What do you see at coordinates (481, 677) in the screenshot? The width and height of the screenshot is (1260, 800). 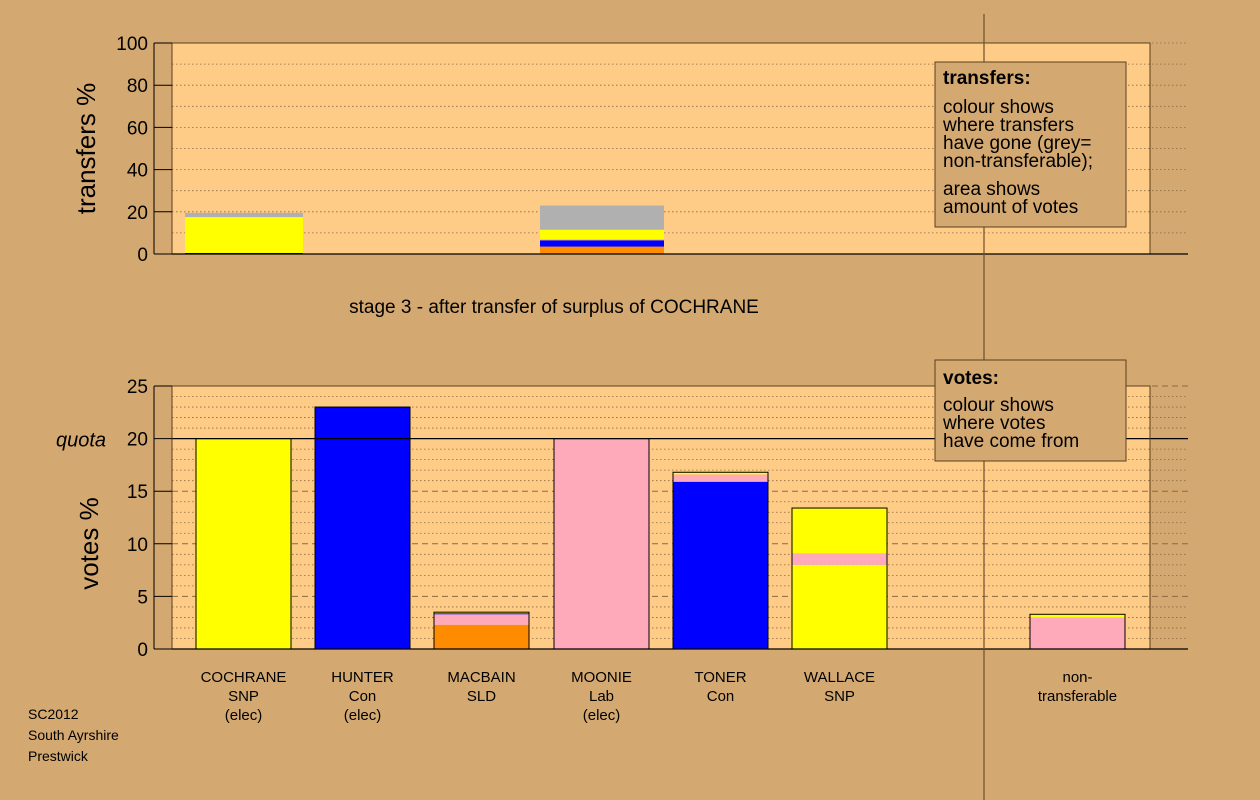 I see `candidate-label: MACBAIN` at bounding box center [481, 677].